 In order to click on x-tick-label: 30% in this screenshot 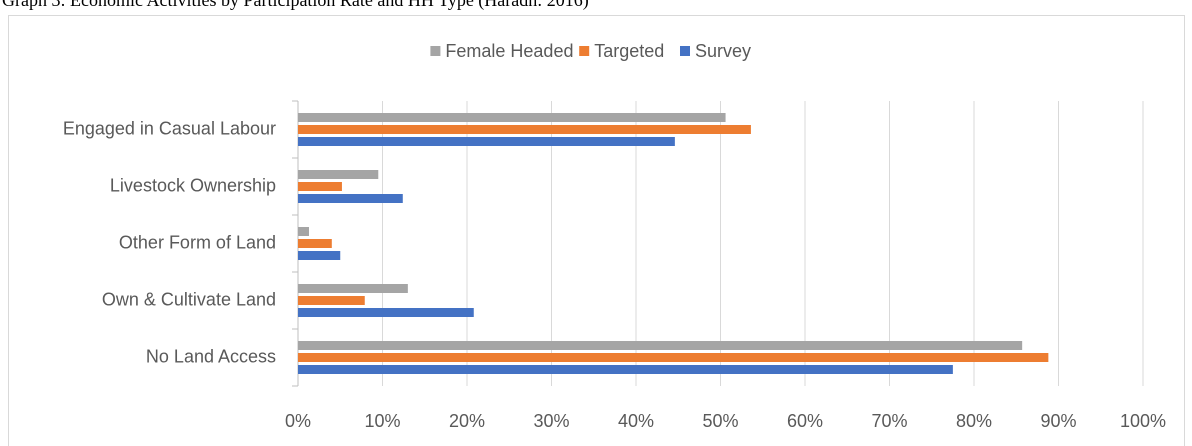, I will do `click(551, 421)`.